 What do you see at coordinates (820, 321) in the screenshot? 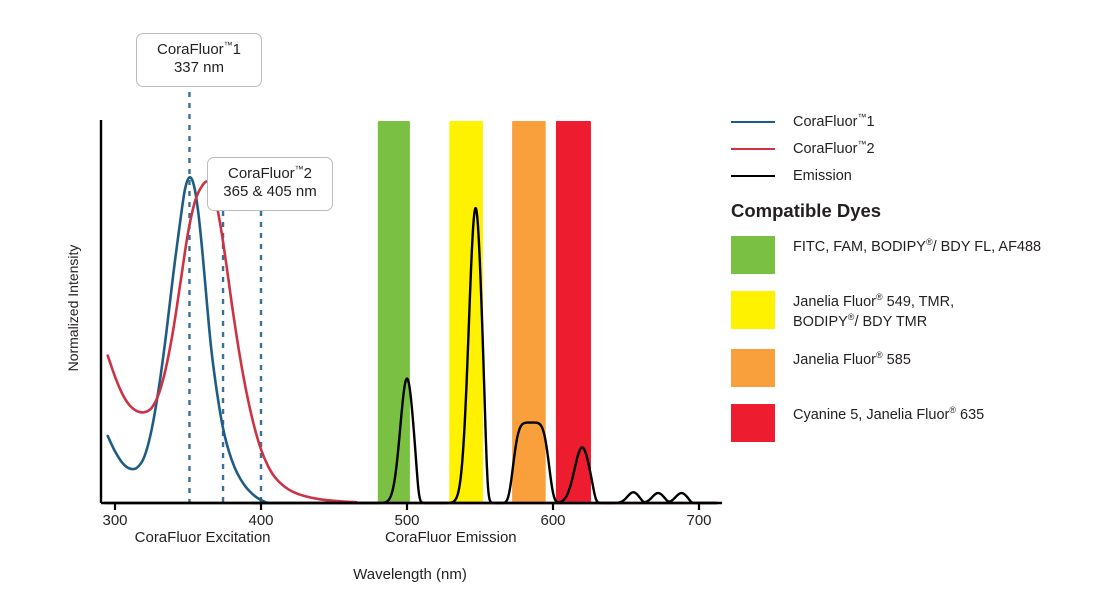
I see `dye-line2-base-1: BODIPY` at bounding box center [820, 321].